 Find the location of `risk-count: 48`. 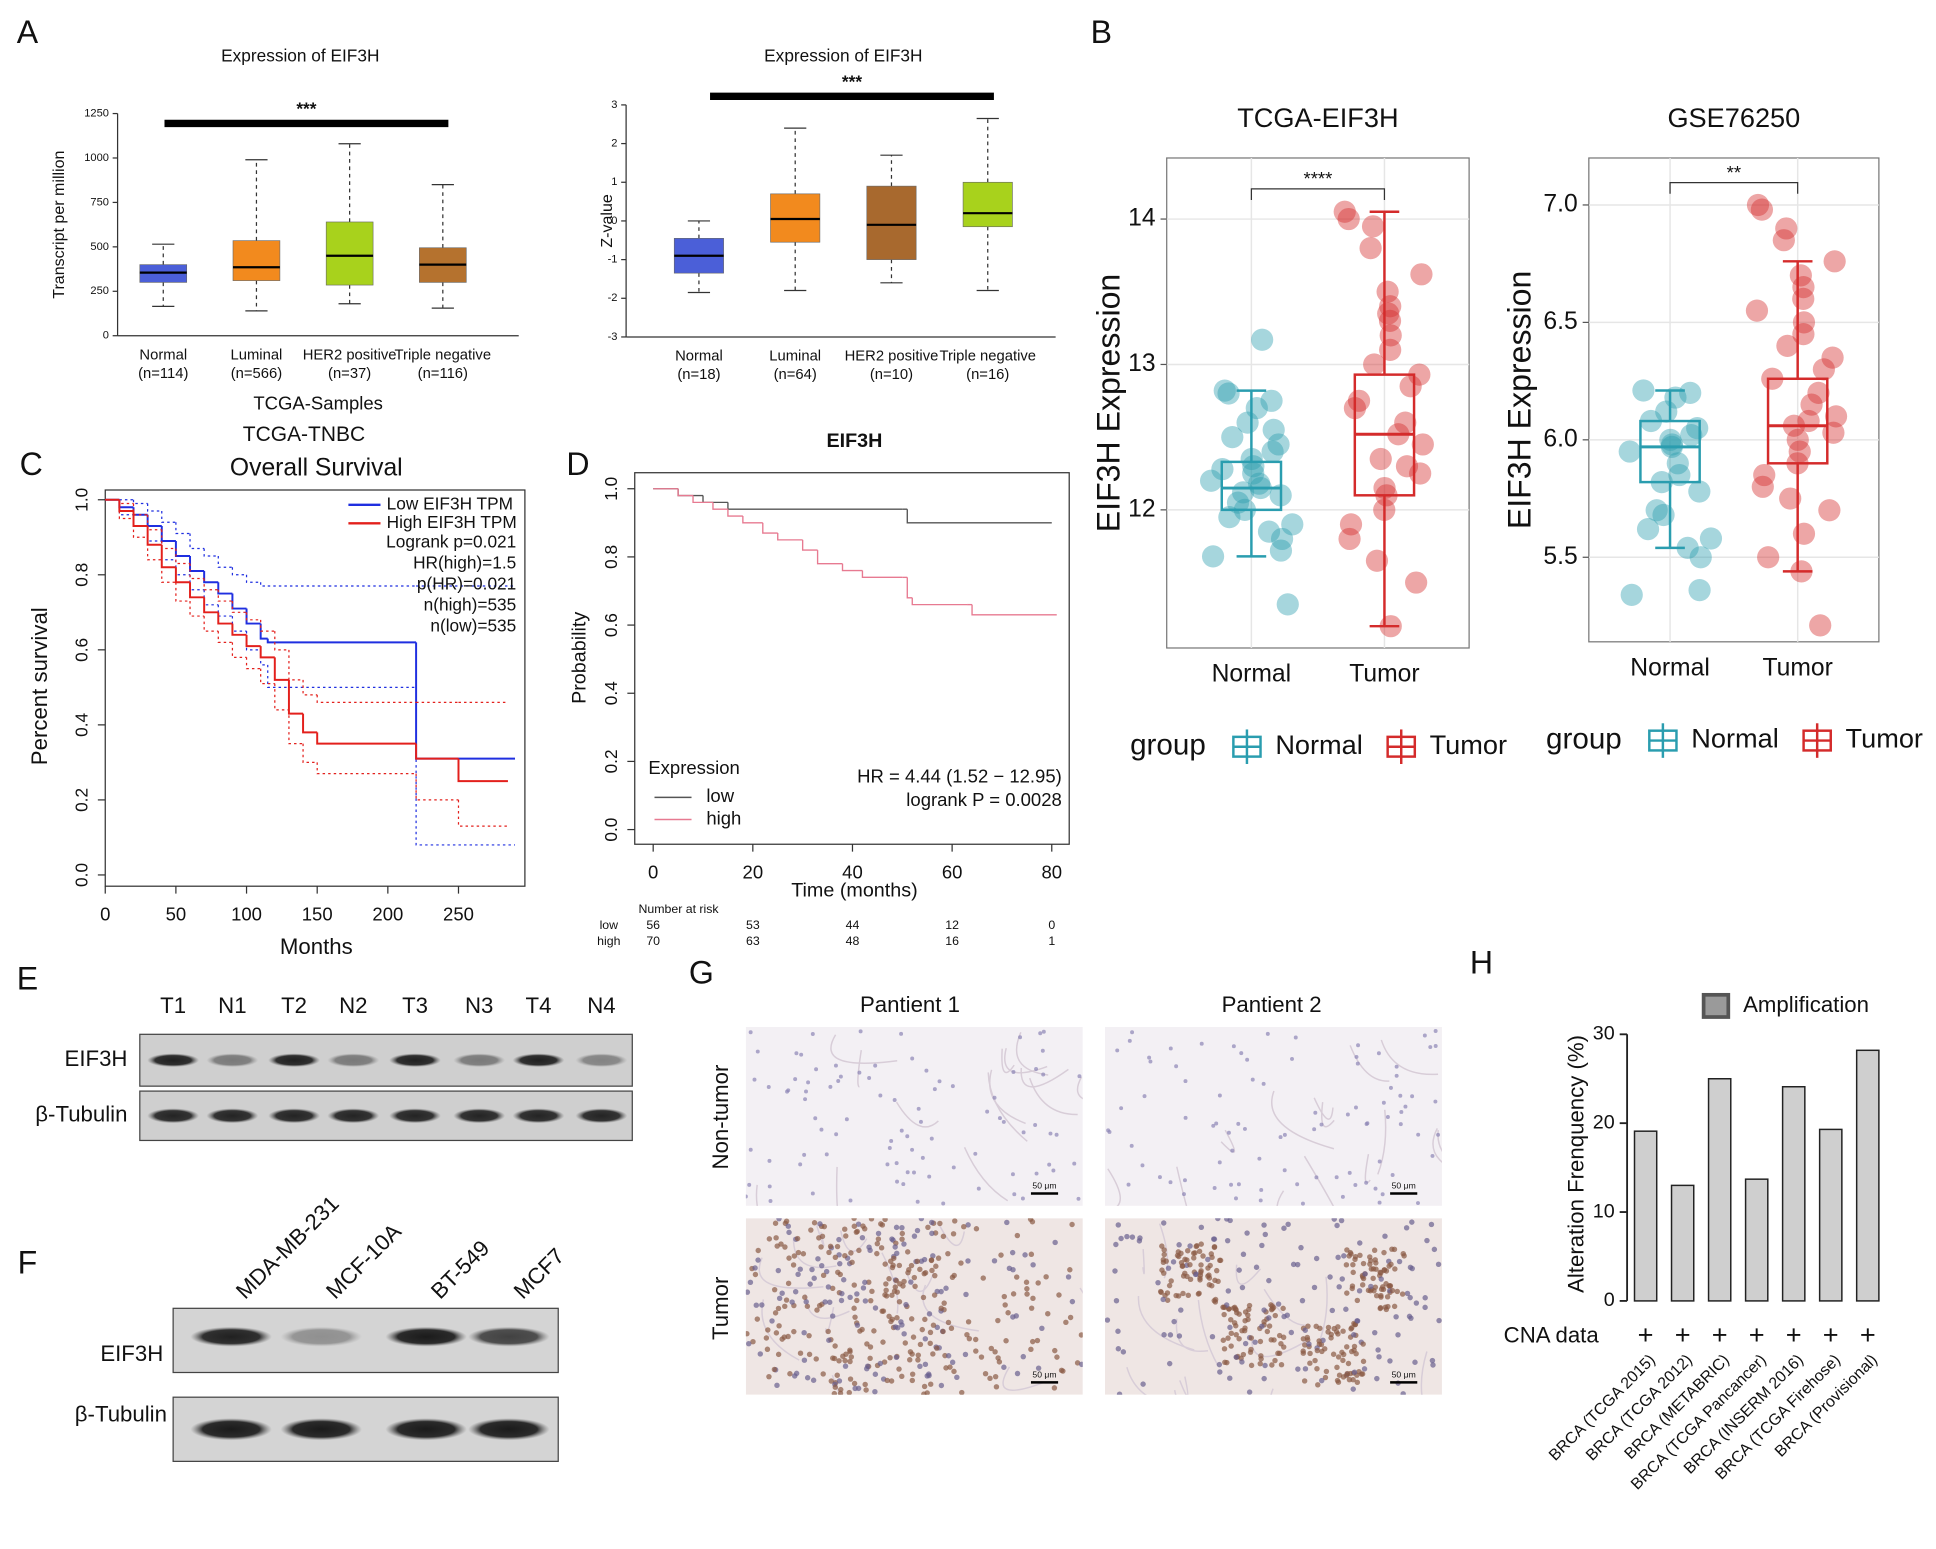

risk-count: 48 is located at coordinates (853, 941).